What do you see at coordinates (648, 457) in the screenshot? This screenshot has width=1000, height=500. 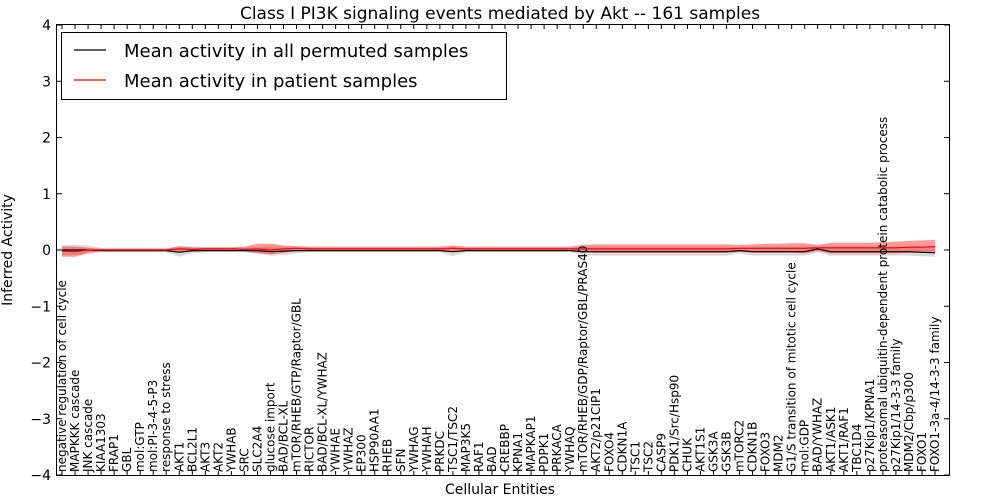 I see `x-tick-label: TSC2` at bounding box center [648, 457].